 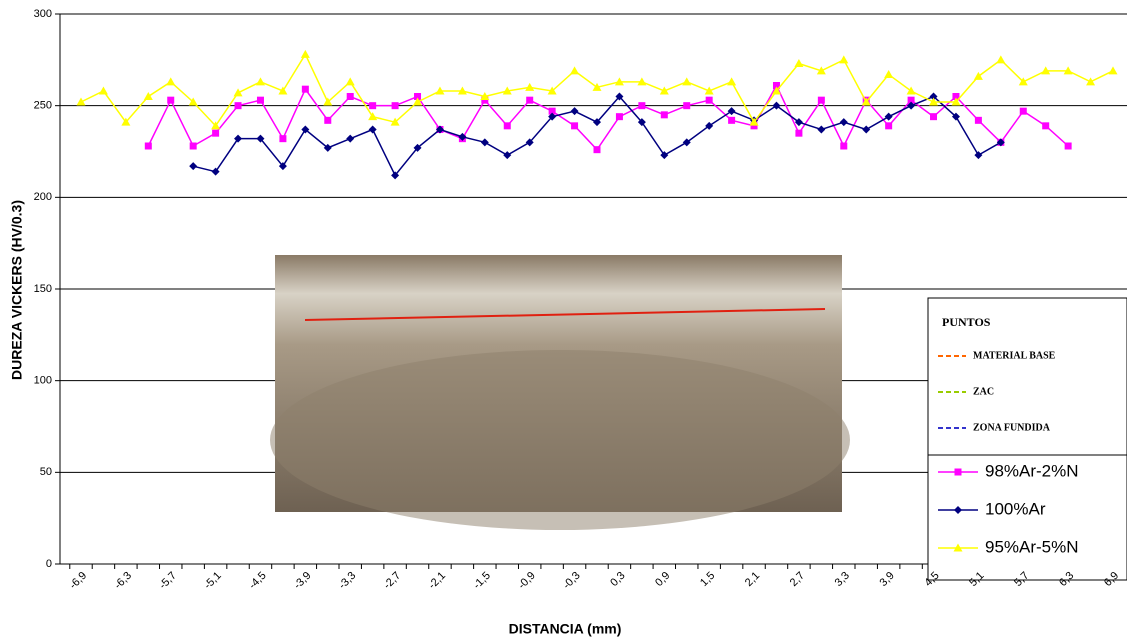 What do you see at coordinates (707, 579) in the screenshot?
I see `x-tick-label: 1,5` at bounding box center [707, 579].